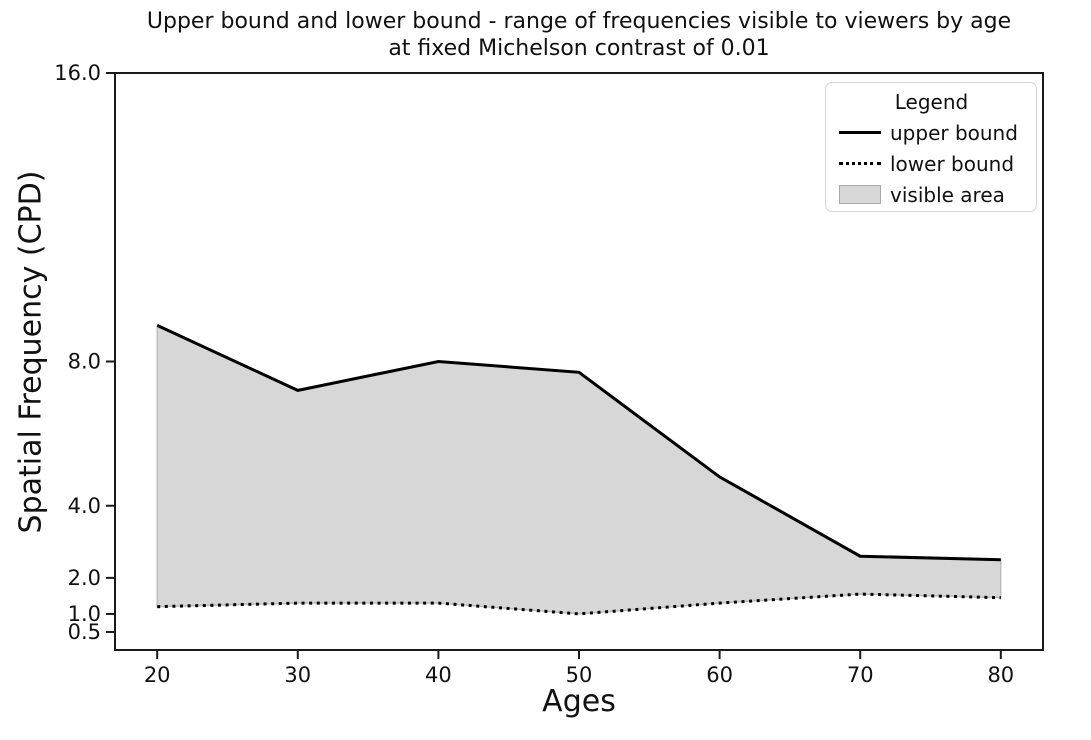 Image resolution: width=1091 pixels, height=740 pixels. What do you see at coordinates (931, 102) in the screenshot?
I see `legend-title: Legend` at bounding box center [931, 102].